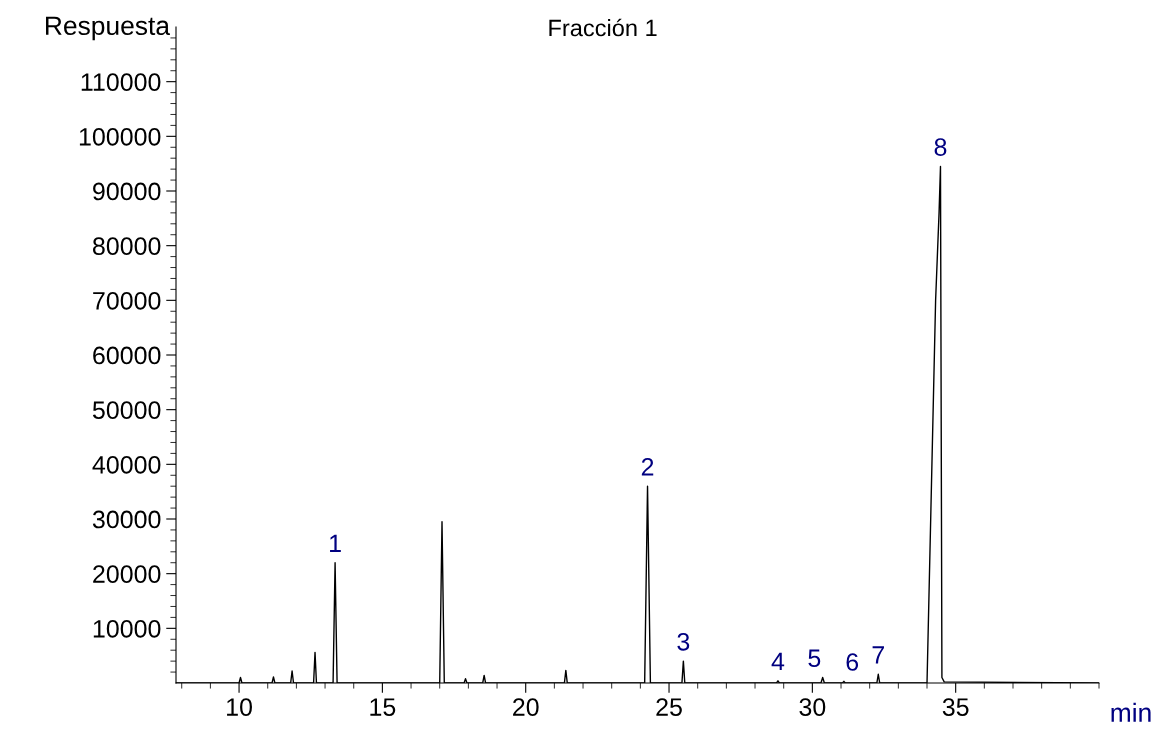  I want to click on x-tick-label: 30, so click(812, 707).